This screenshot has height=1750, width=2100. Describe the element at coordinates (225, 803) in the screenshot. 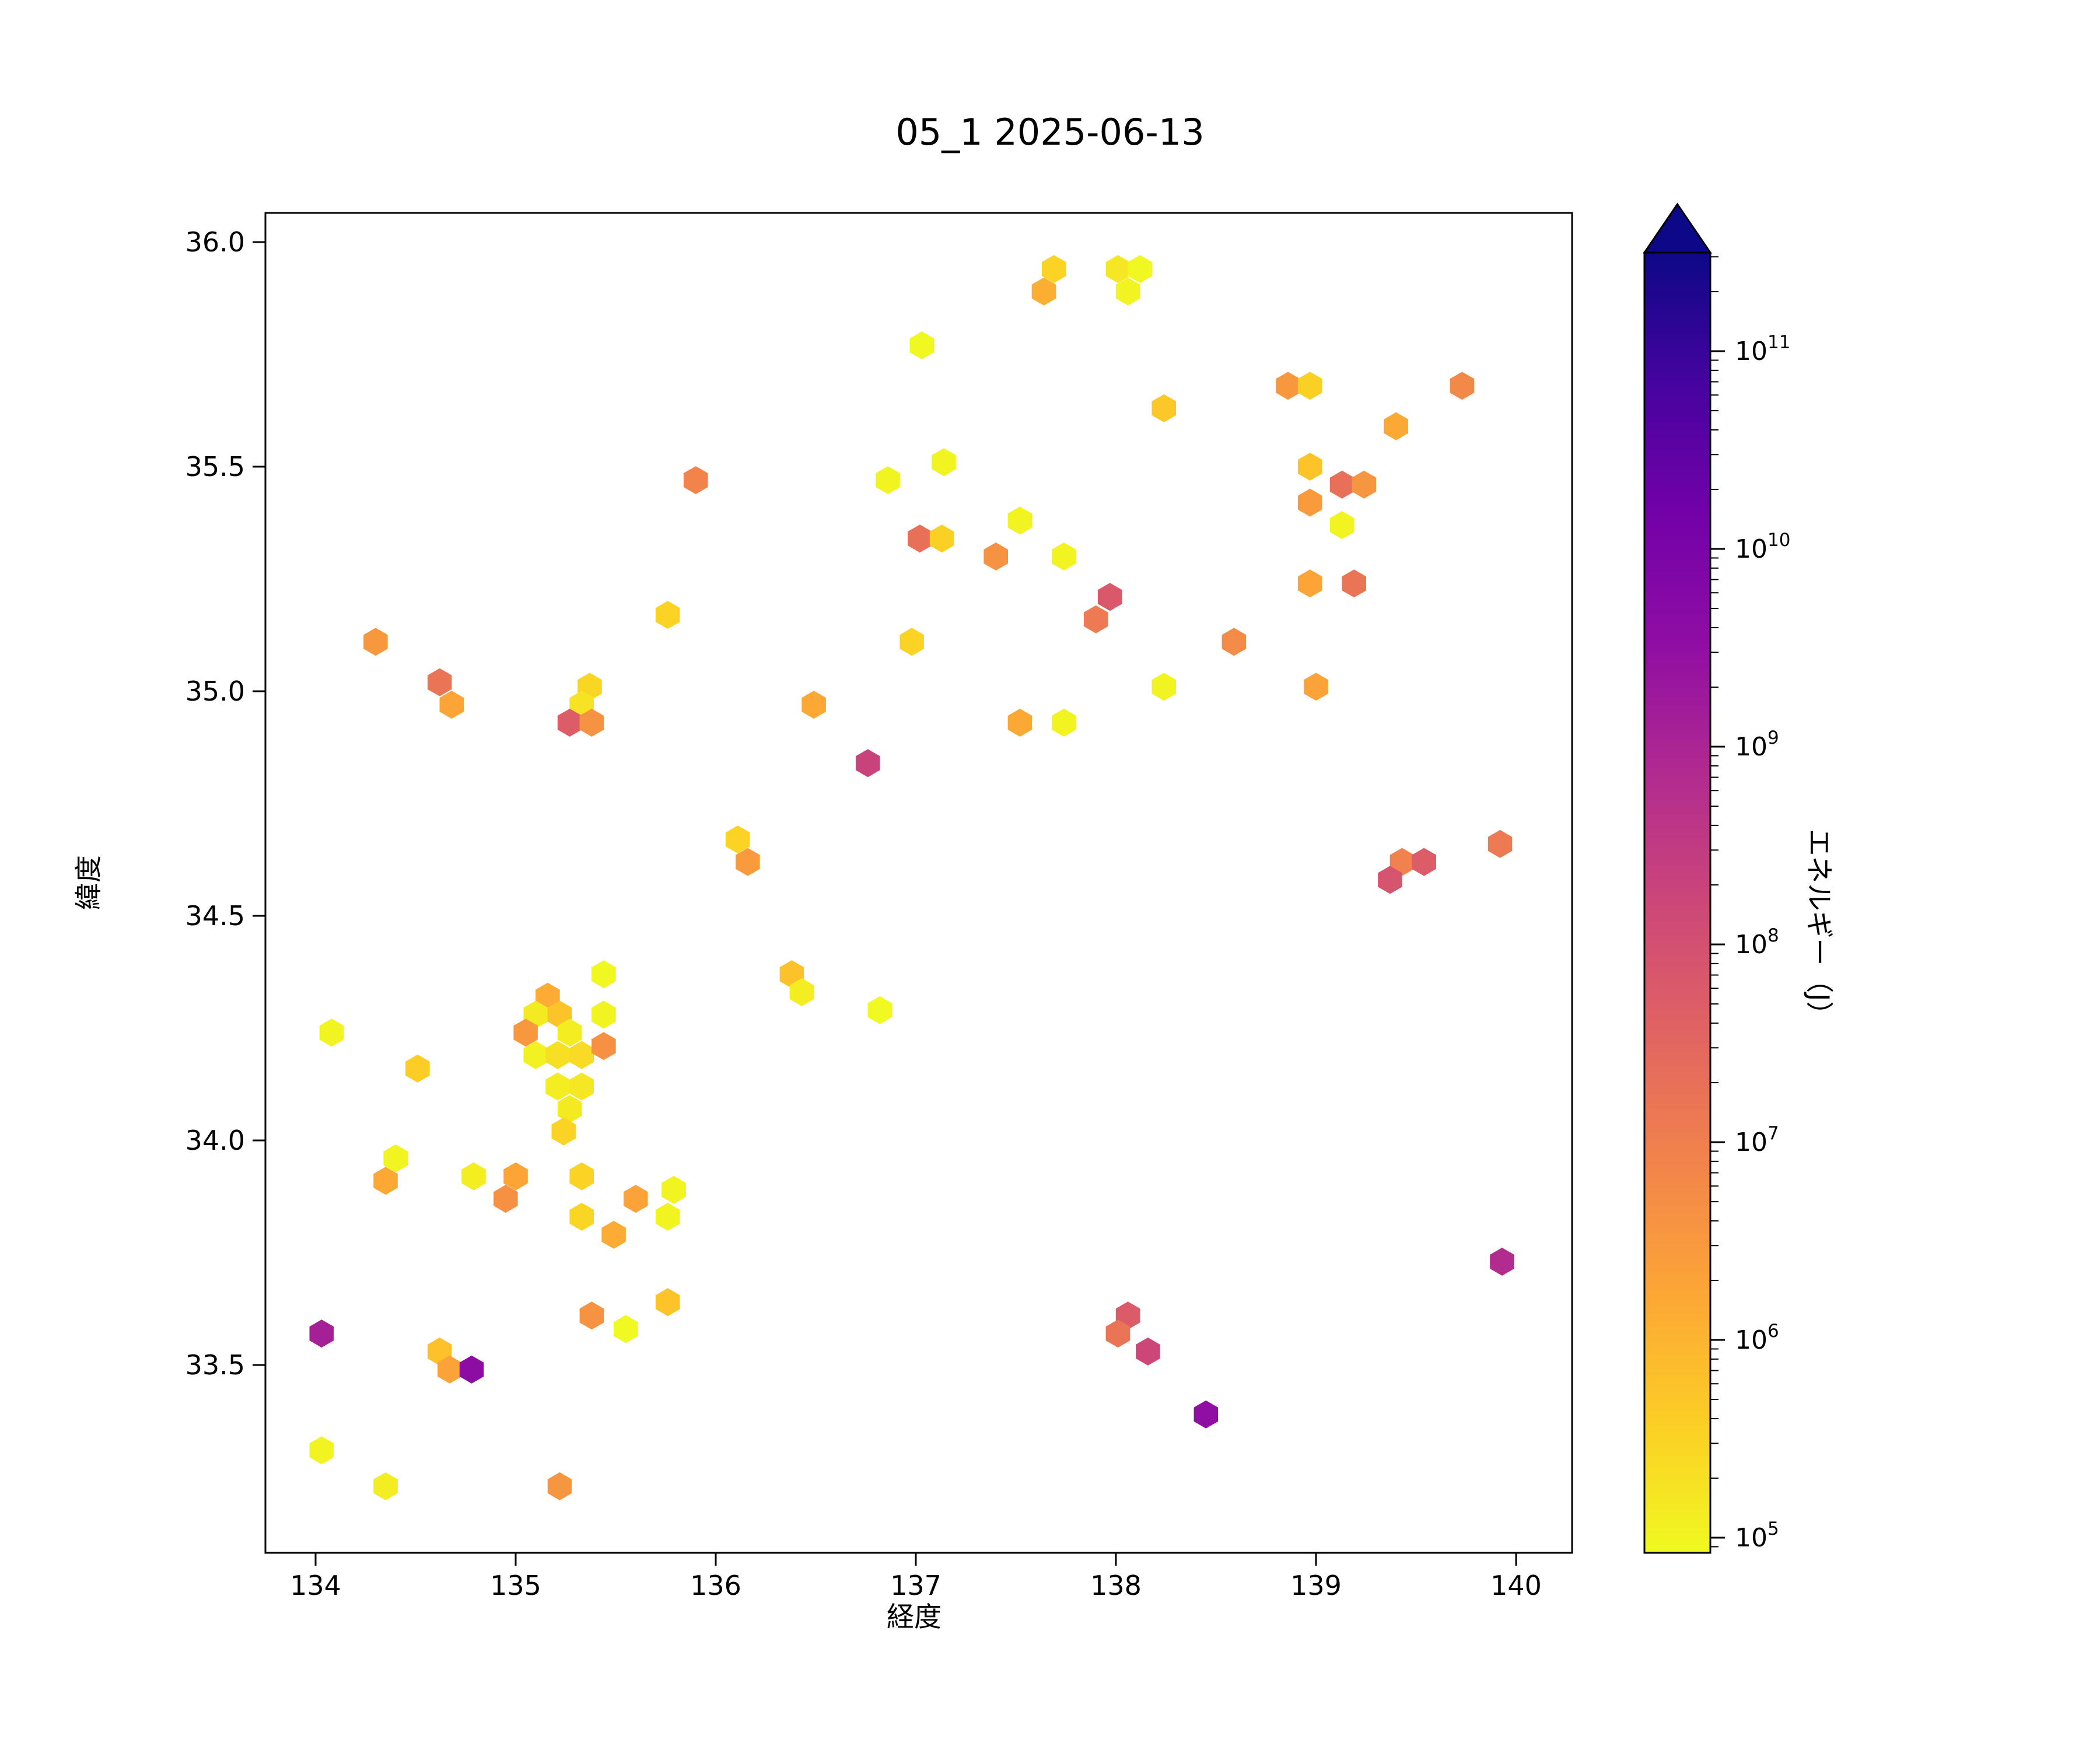

I see `y-axis-ticks: 36.0 35.5 35.0 34.5 34.0 33.5` at that location.